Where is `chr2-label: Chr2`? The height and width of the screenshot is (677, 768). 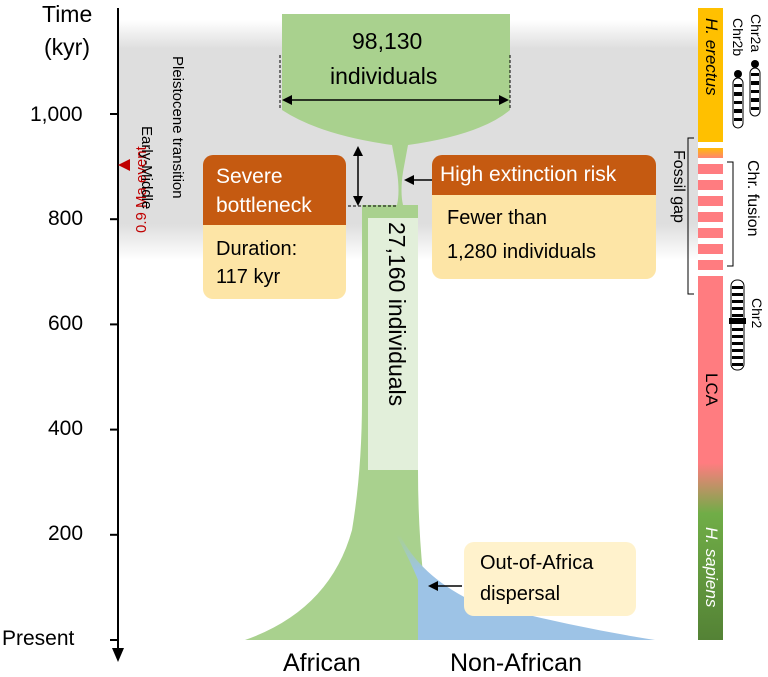
chr2-label: Chr2 is located at coordinates (757, 313).